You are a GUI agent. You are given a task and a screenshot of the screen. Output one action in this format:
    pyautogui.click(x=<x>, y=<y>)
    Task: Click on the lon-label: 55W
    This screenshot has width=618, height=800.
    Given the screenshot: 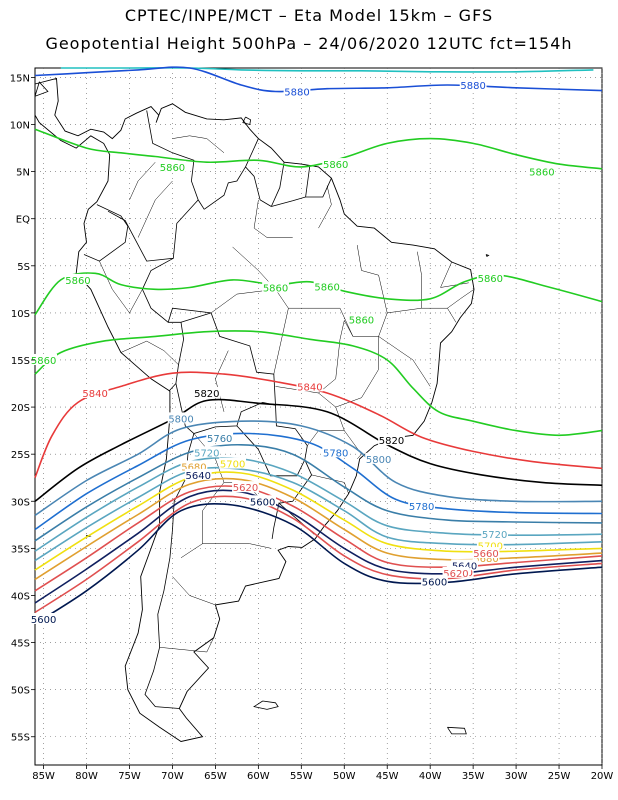 What is the action you would take?
    pyautogui.click(x=301, y=776)
    